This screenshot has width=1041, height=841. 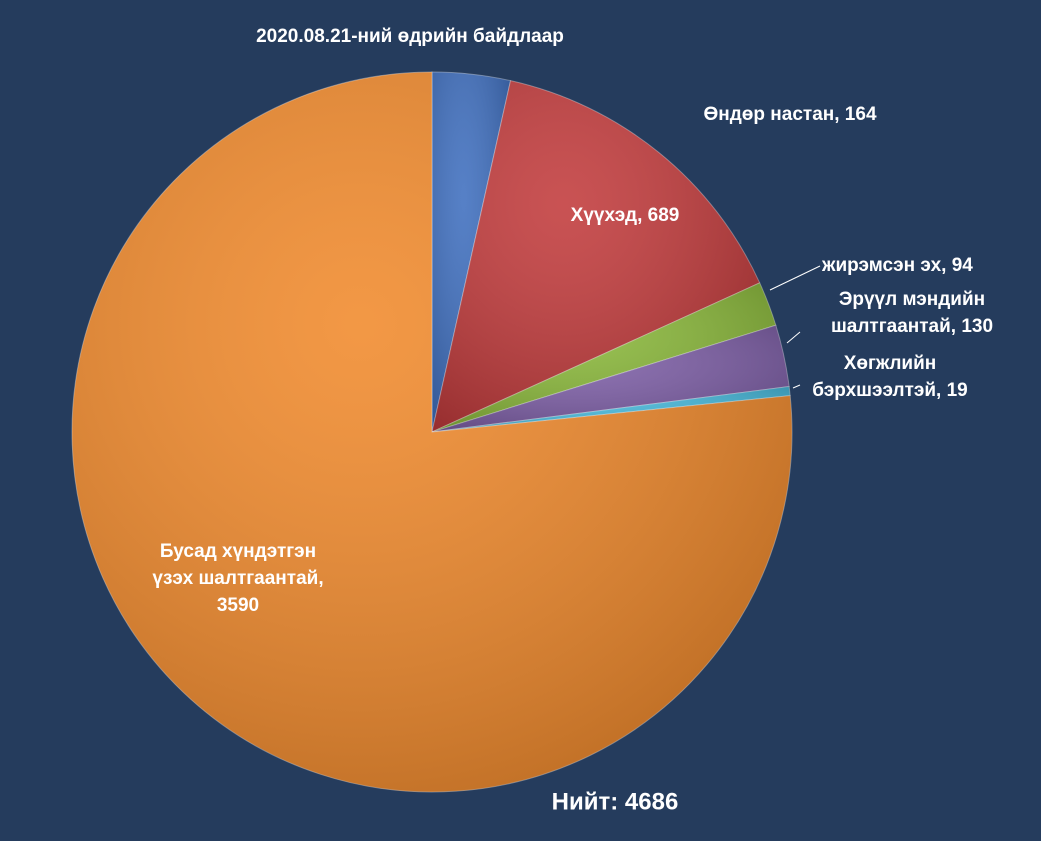 I want to click on data-label: Бусад хүндэтгэн үзэх шалтгаантай, 3590, so click(x=237, y=578).